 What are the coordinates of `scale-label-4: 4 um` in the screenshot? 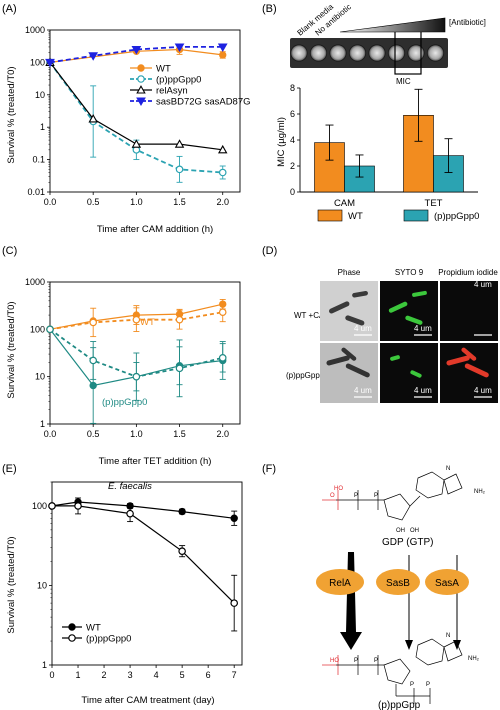 It's located at (363, 390).